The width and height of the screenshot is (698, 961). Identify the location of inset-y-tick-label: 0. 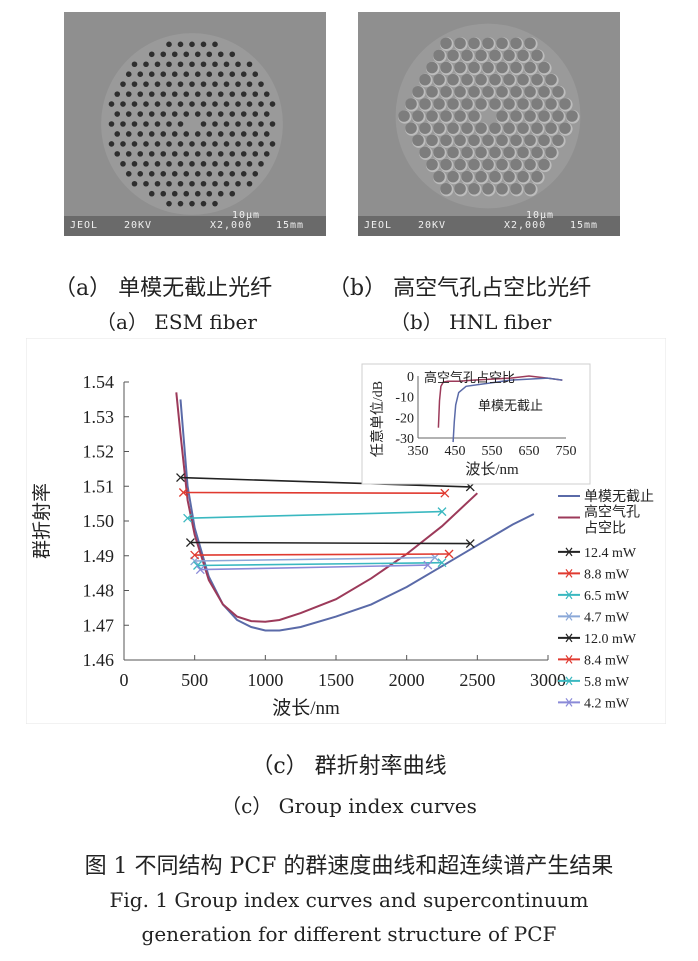
(410, 377).